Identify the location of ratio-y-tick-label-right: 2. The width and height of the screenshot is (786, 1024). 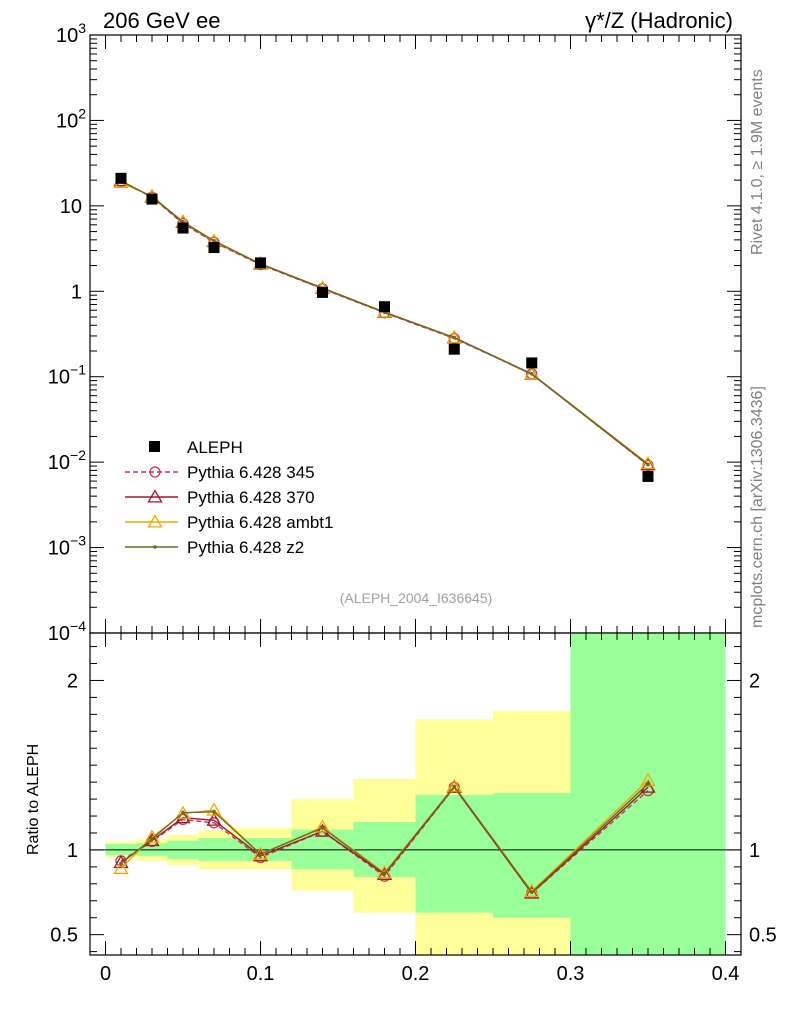
(754, 681).